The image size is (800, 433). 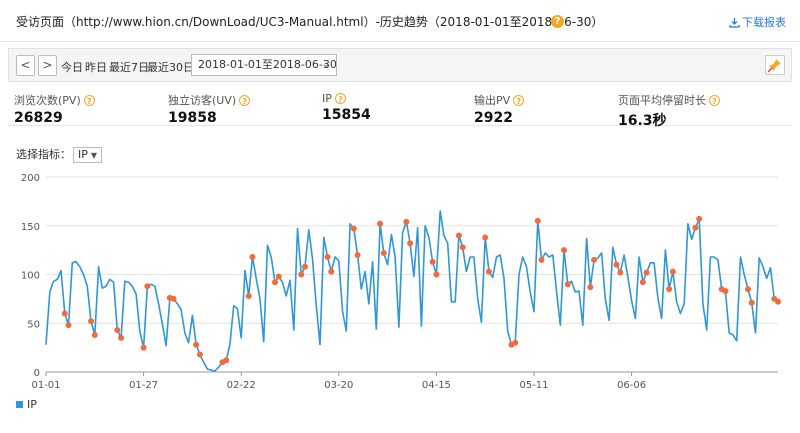 I want to click on quick-range-today: 今日, so click(x=72, y=67).